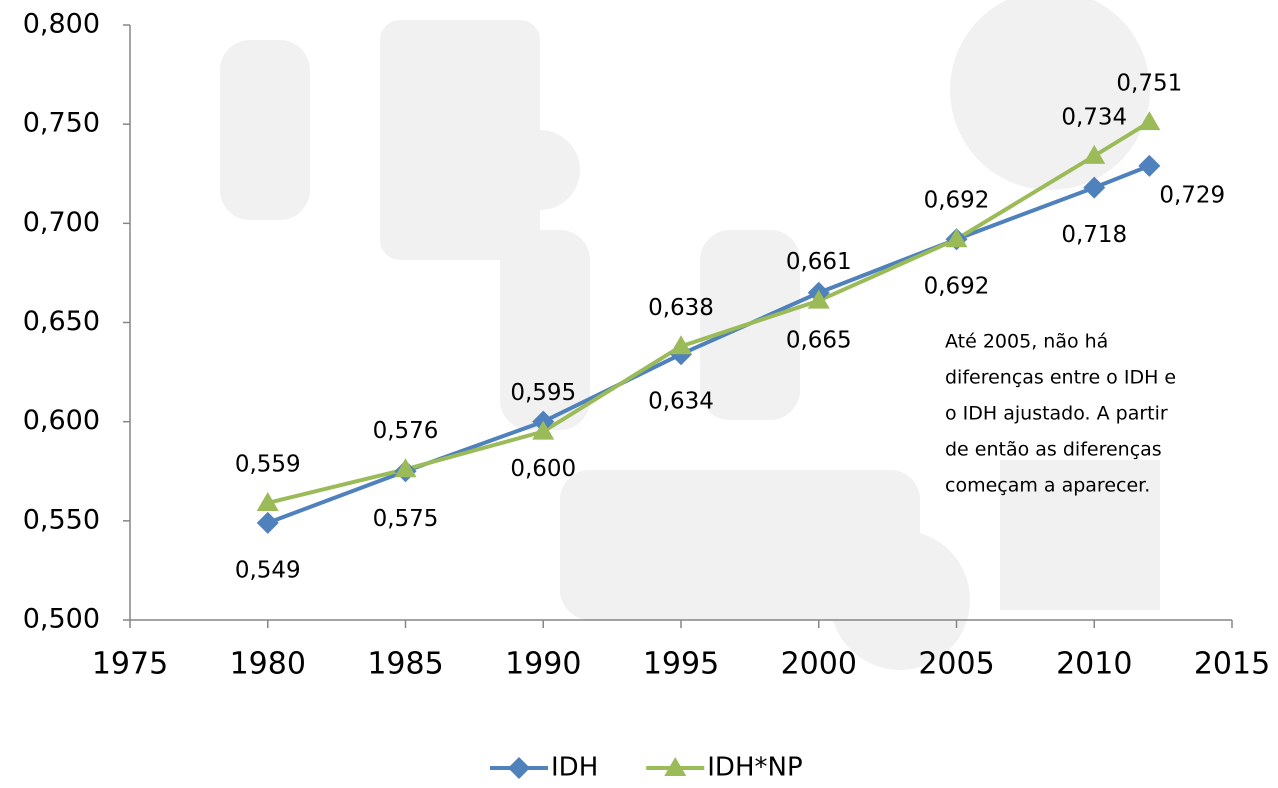 The width and height of the screenshot is (1278, 788). I want to click on data-label: 0,734, so click(1094, 117).